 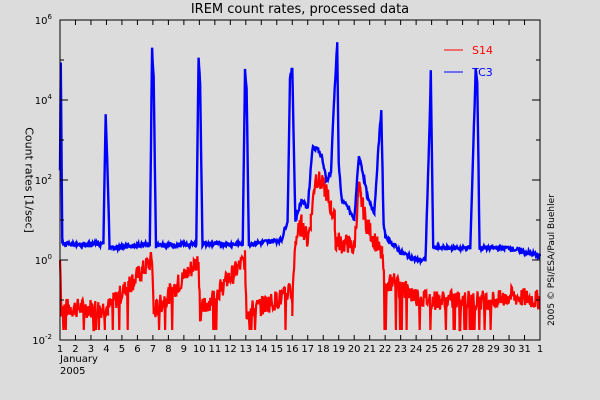 What do you see at coordinates (75, 349) in the screenshot?
I see `x-tick-label: 2` at bounding box center [75, 349].